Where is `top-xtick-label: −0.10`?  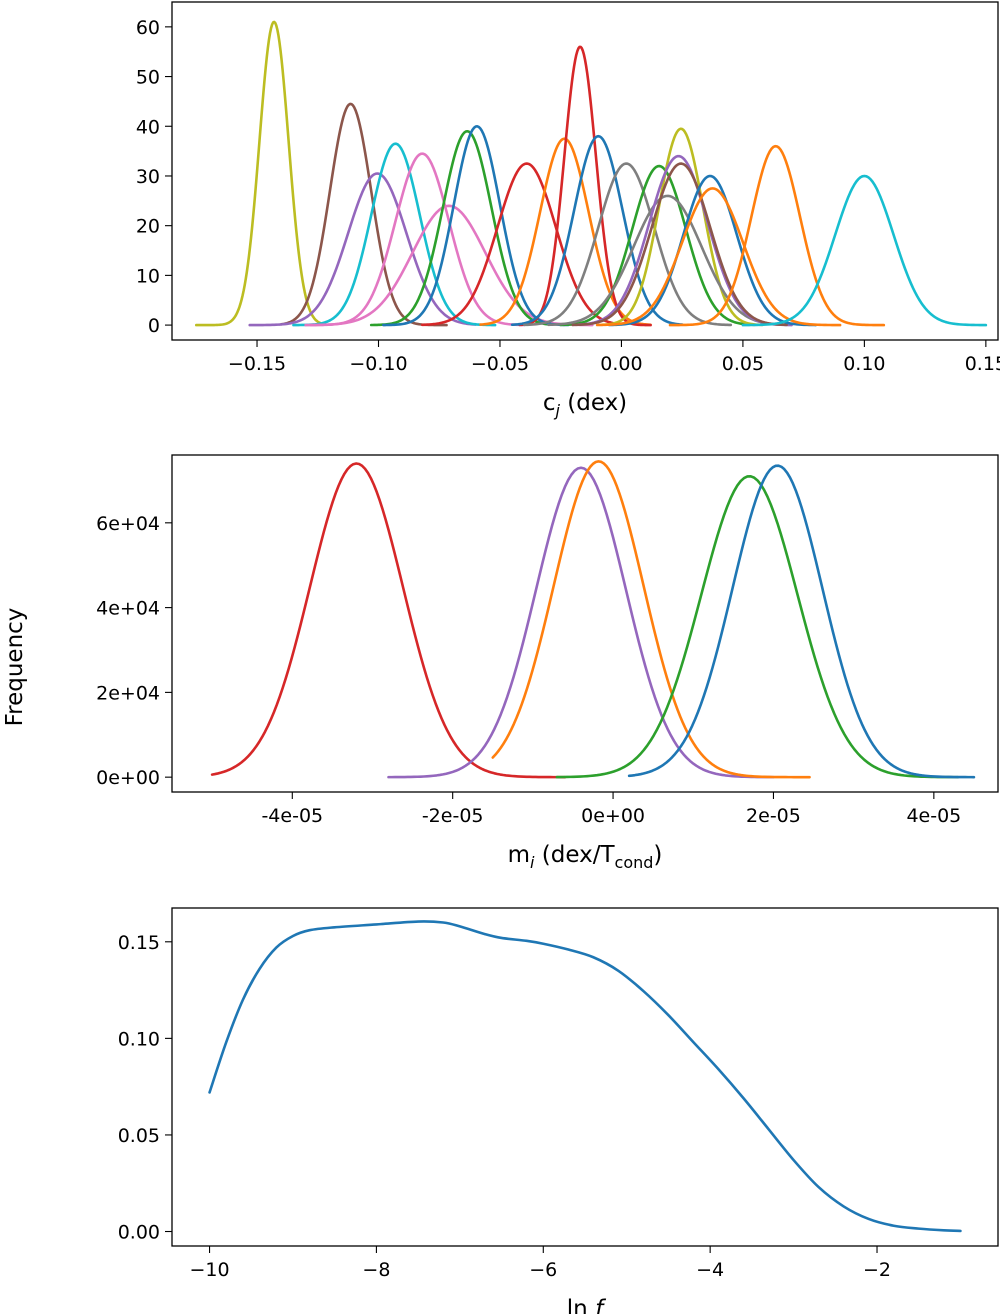 top-xtick-label: −0.10 is located at coordinates (378, 364).